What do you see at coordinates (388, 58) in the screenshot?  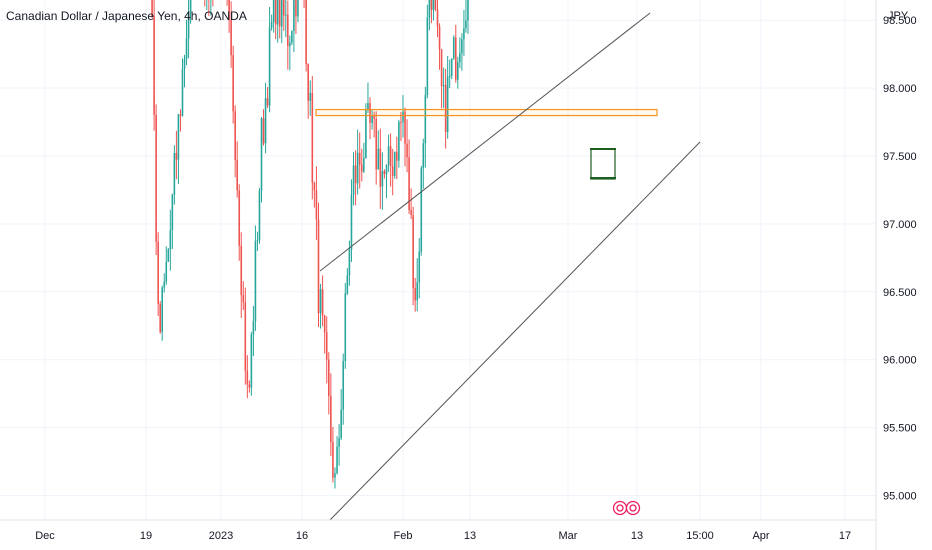 I see `horizontal-zones` at bounding box center [388, 58].